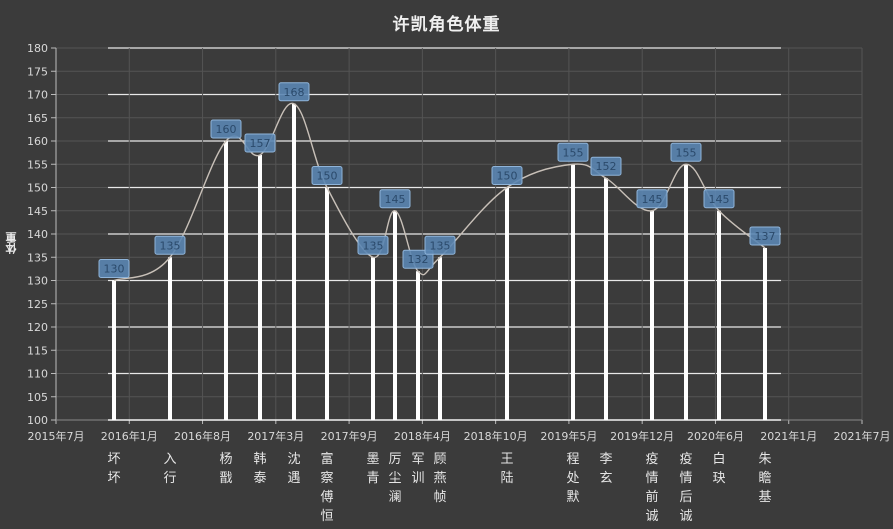  What do you see at coordinates (506, 469) in the screenshot?
I see `category-label: 王陆` at bounding box center [506, 469].